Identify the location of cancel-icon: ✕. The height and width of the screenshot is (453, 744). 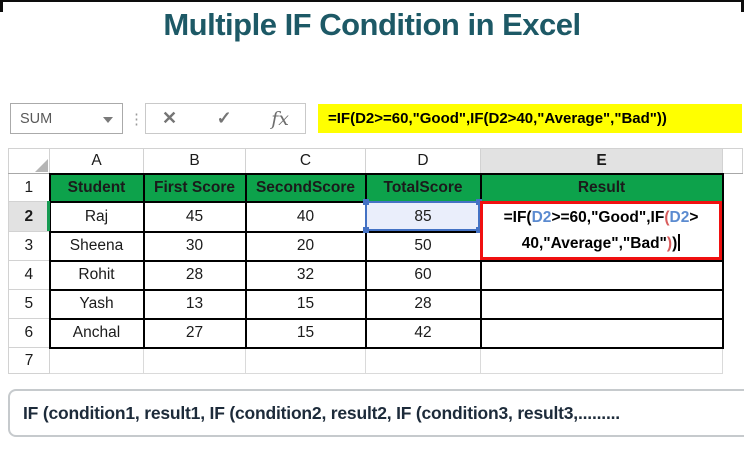
(170, 118).